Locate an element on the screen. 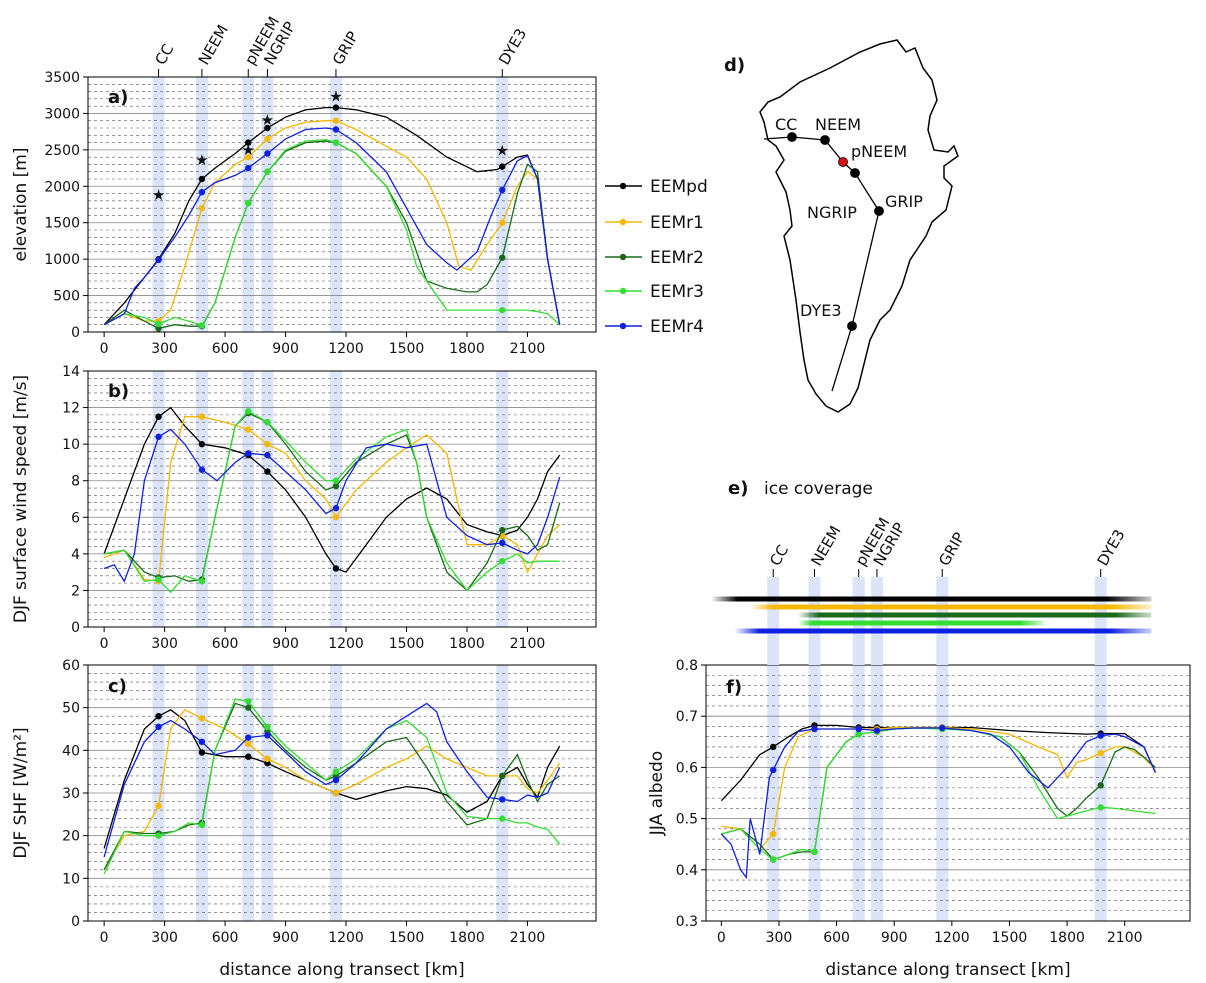  site-point-EEMr1-pNEEM is located at coordinates (248, 429).